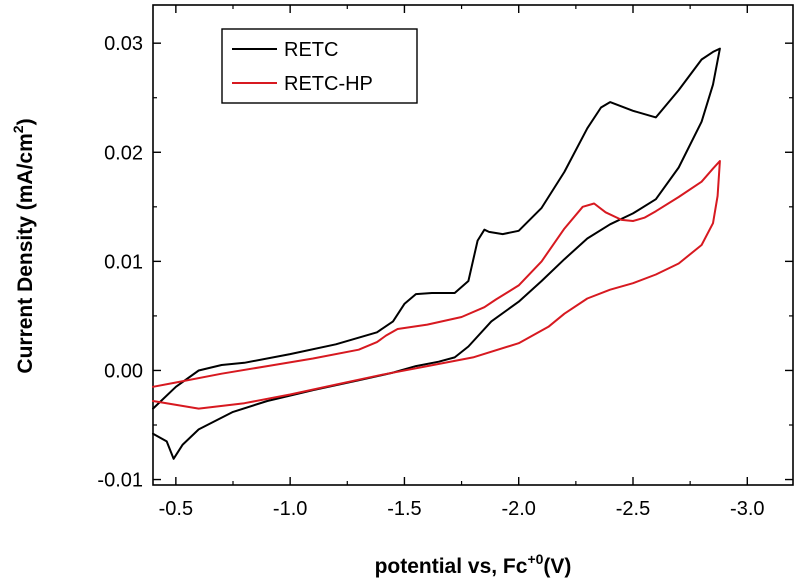 Image resolution: width=799 pixels, height=581 pixels. What do you see at coordinates (123, 153) in the screenshot?
I see `y-tick-label: 0.02` at bounding box center [123, 153].